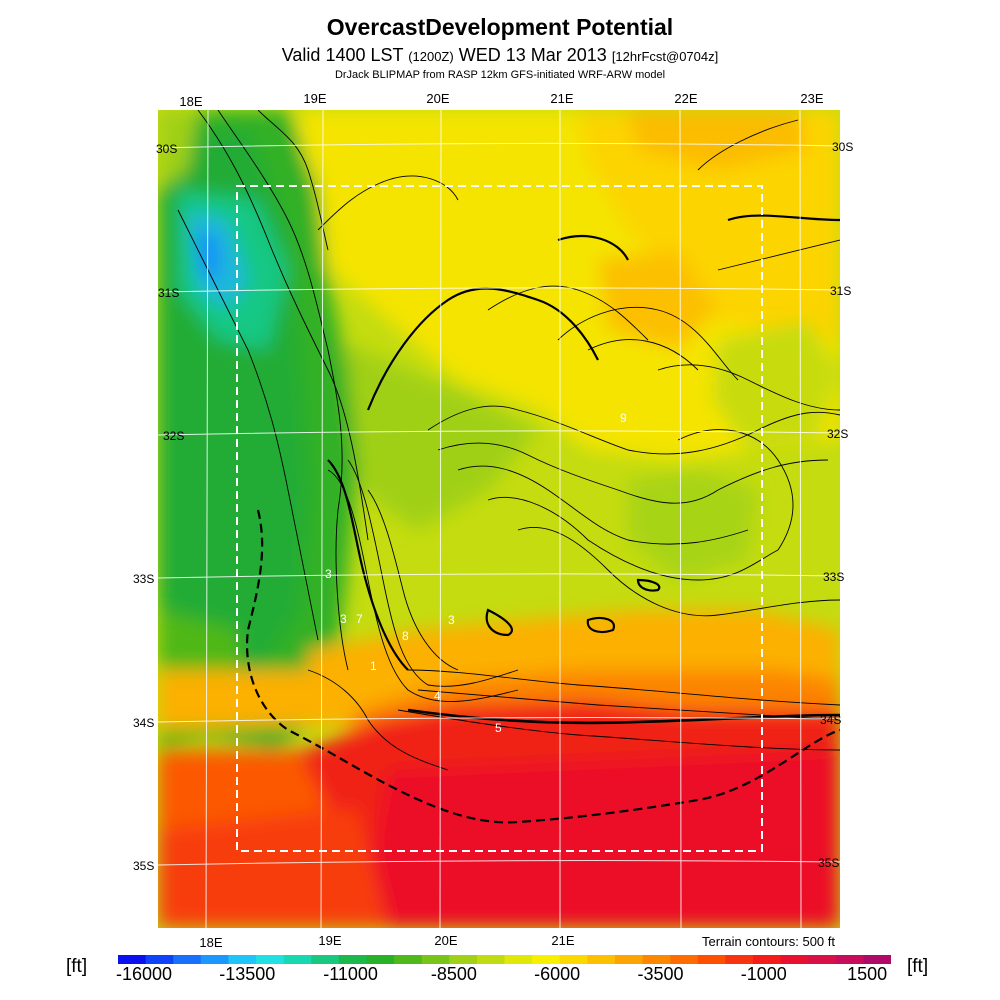 The height and width of the screenshot is (1000, 1000). Describe the element at coordinates (211, 942) in the screenshot. I see `lon-label-bottom: 18E` at that location.